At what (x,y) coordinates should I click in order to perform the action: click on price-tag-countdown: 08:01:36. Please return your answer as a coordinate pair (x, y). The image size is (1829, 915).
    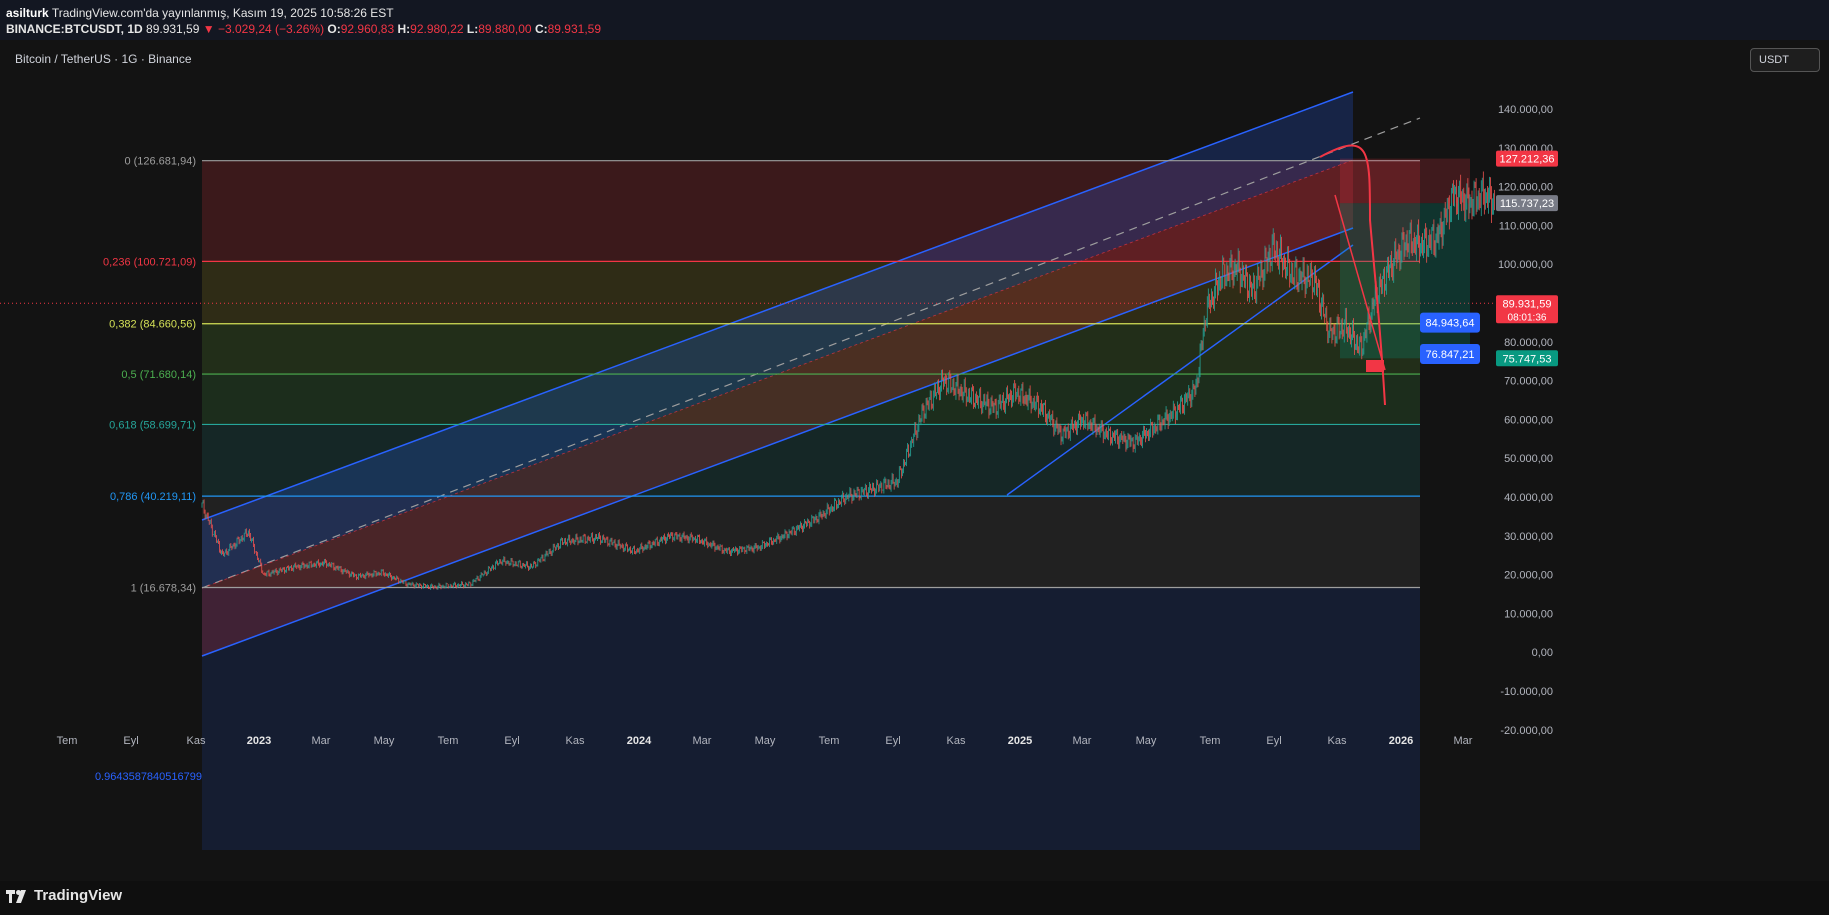
    Looking at the image, I should click on (1527, 317).